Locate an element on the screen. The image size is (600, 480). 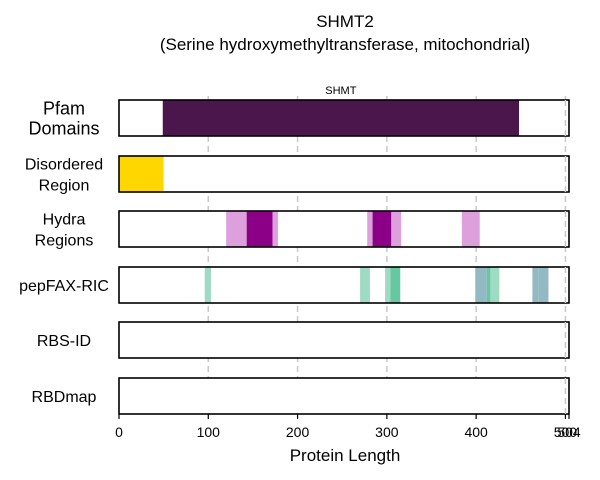
x-tick-label: 100 is located at coordinates (209, 432).